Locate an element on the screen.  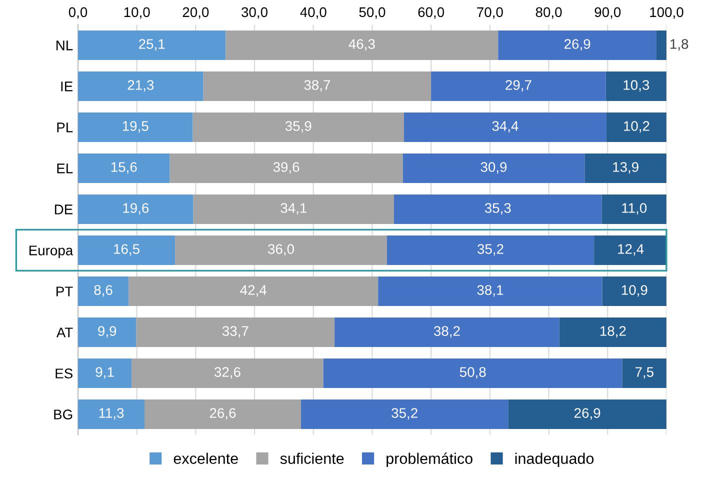
data-label: 38,1 is located at coordinates (490, 291).